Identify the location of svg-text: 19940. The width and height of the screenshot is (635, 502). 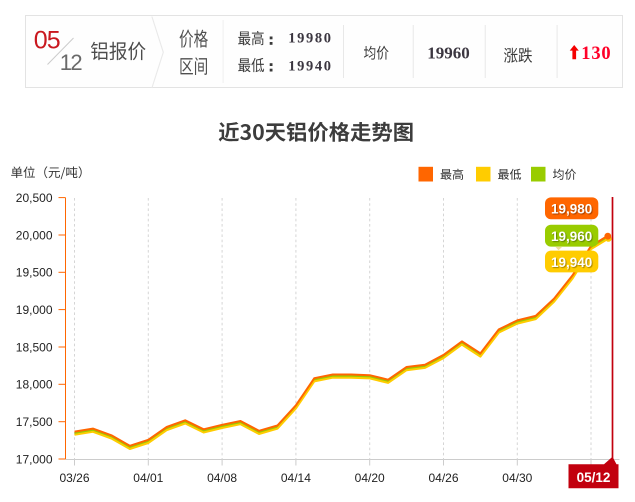
(310, 66).